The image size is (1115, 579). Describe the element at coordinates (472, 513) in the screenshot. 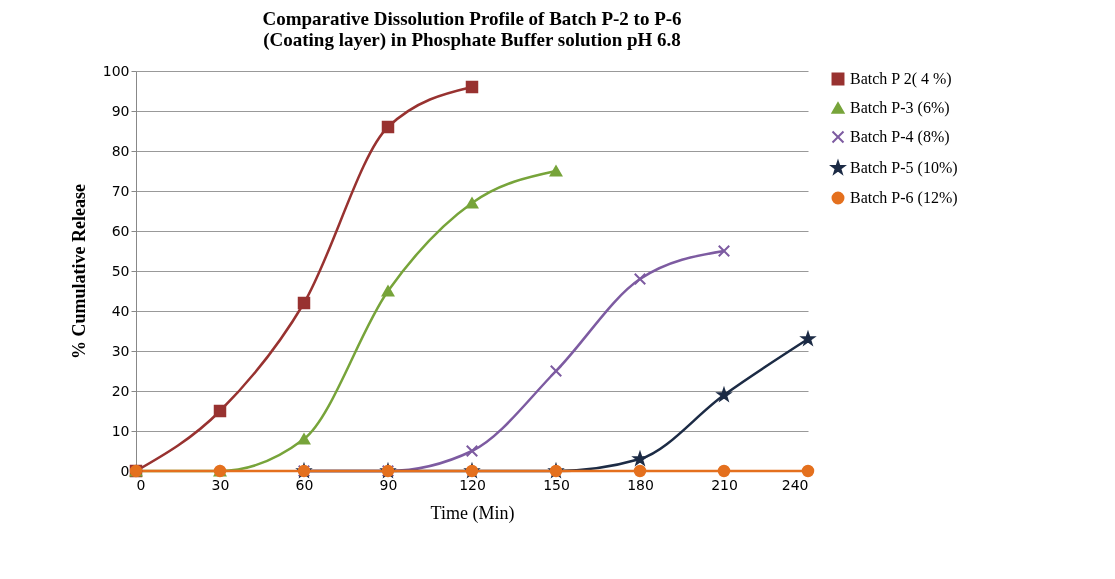

I see `x-axis-title: Time (Min)` at that location.